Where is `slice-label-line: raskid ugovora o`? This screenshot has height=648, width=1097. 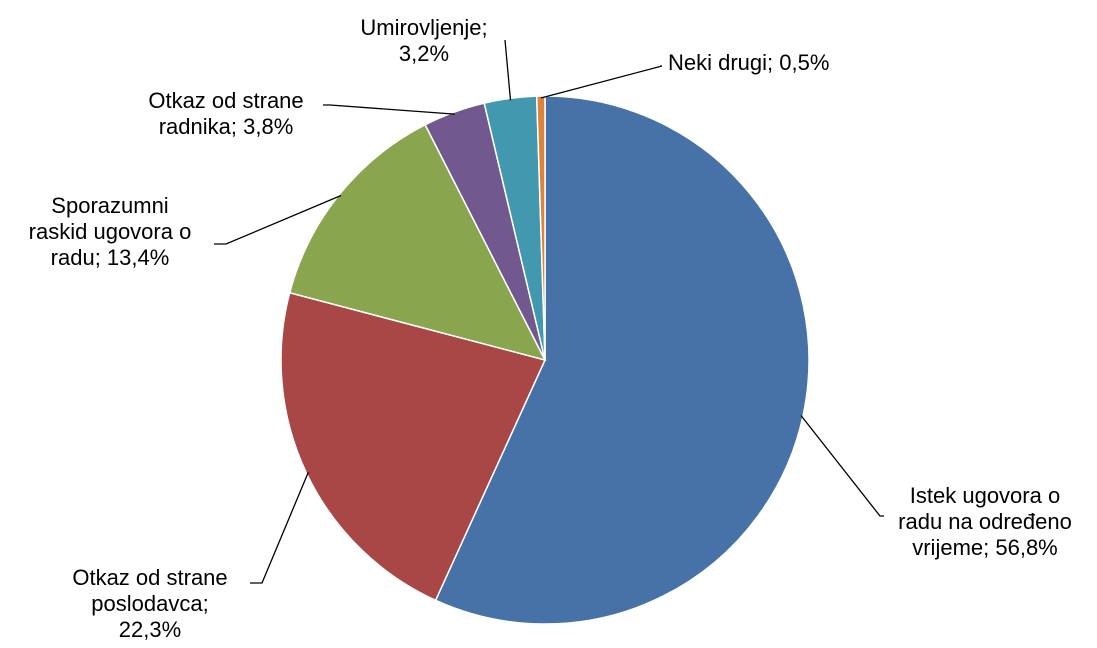 slice-label-line: raskid ugovora o is located at coordinates (110, 231).